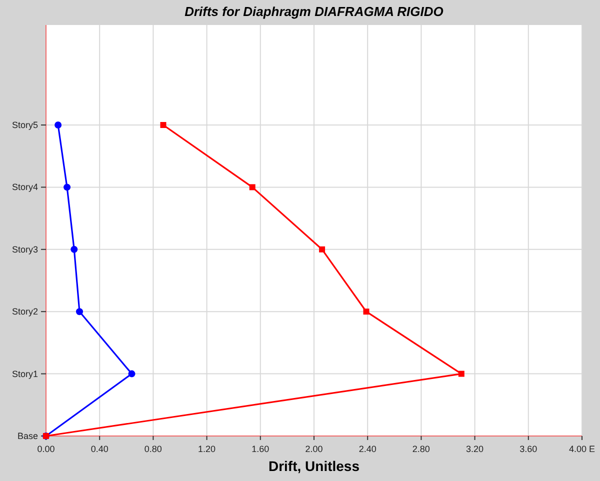 The height and width of the screenshot is (481, 600). I want to click on x-tick-label: 4.00 E, so click(582, 449).